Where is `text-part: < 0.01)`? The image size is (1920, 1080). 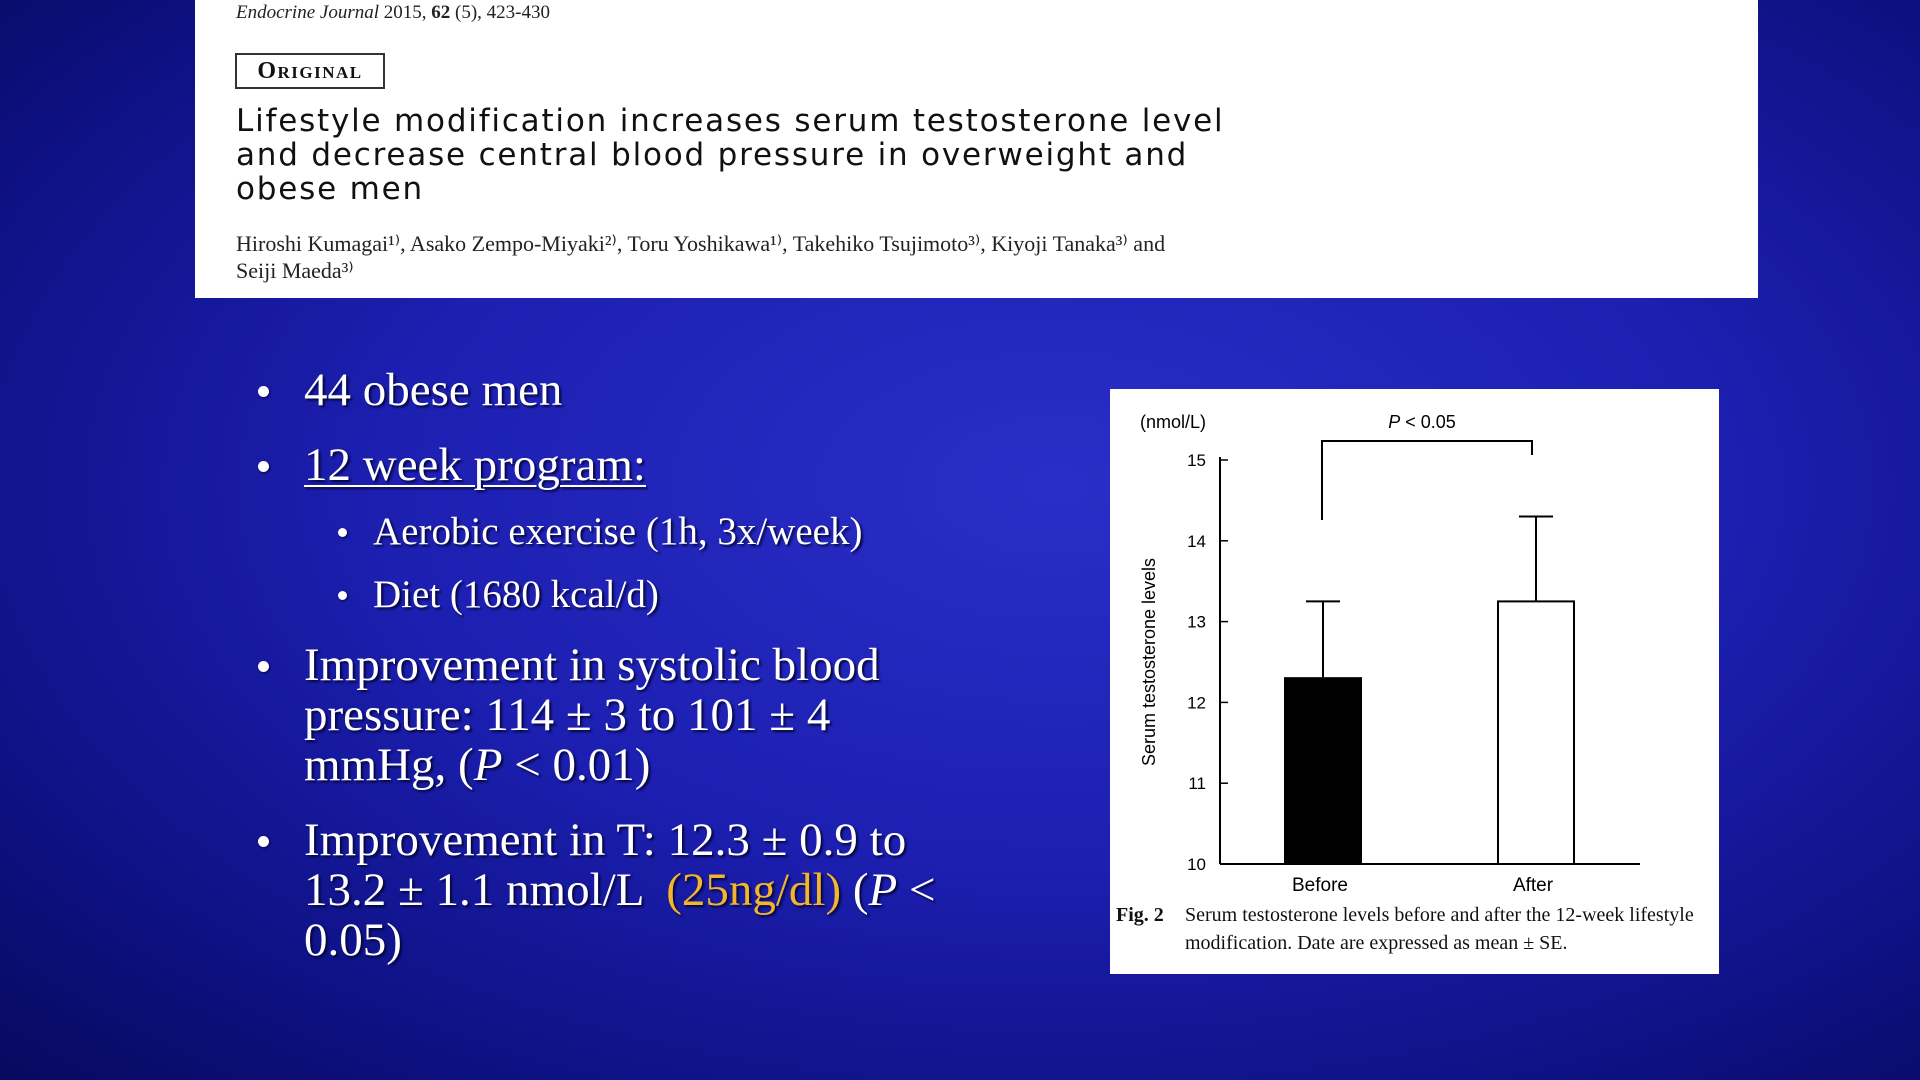 text-part: < 0.01) is located at coordinates (576, 765).